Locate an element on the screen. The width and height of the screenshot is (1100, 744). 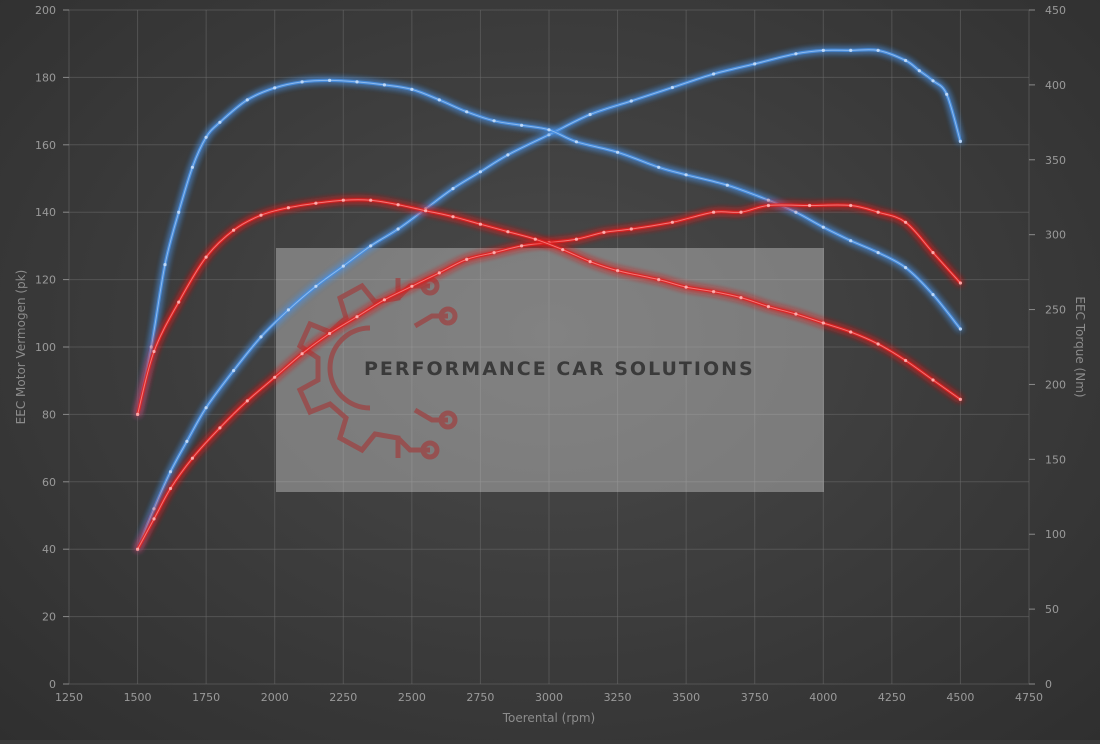
x-tick-label: 2500 is located at coordinates (412, 697).